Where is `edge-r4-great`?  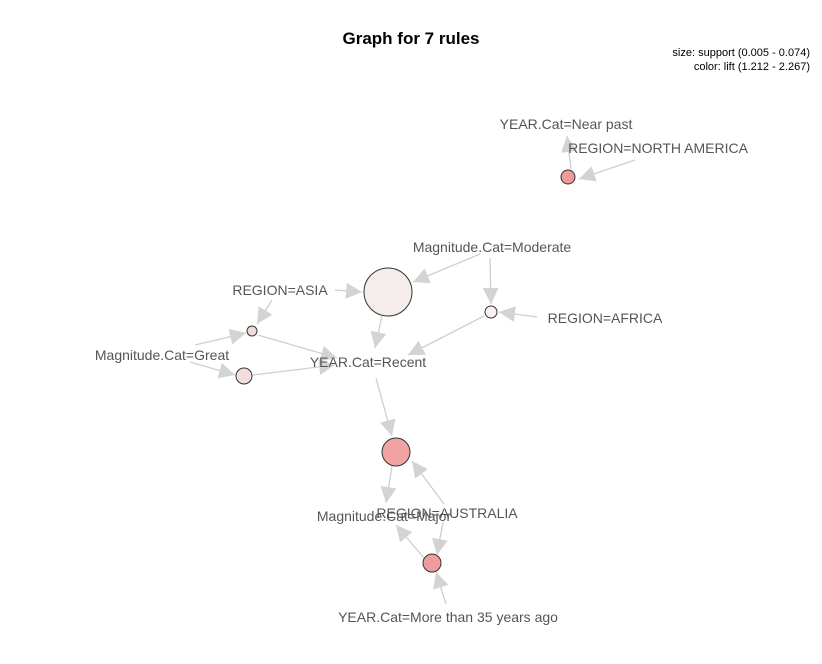
edge-r4-great is located at coordinates (220, 337).